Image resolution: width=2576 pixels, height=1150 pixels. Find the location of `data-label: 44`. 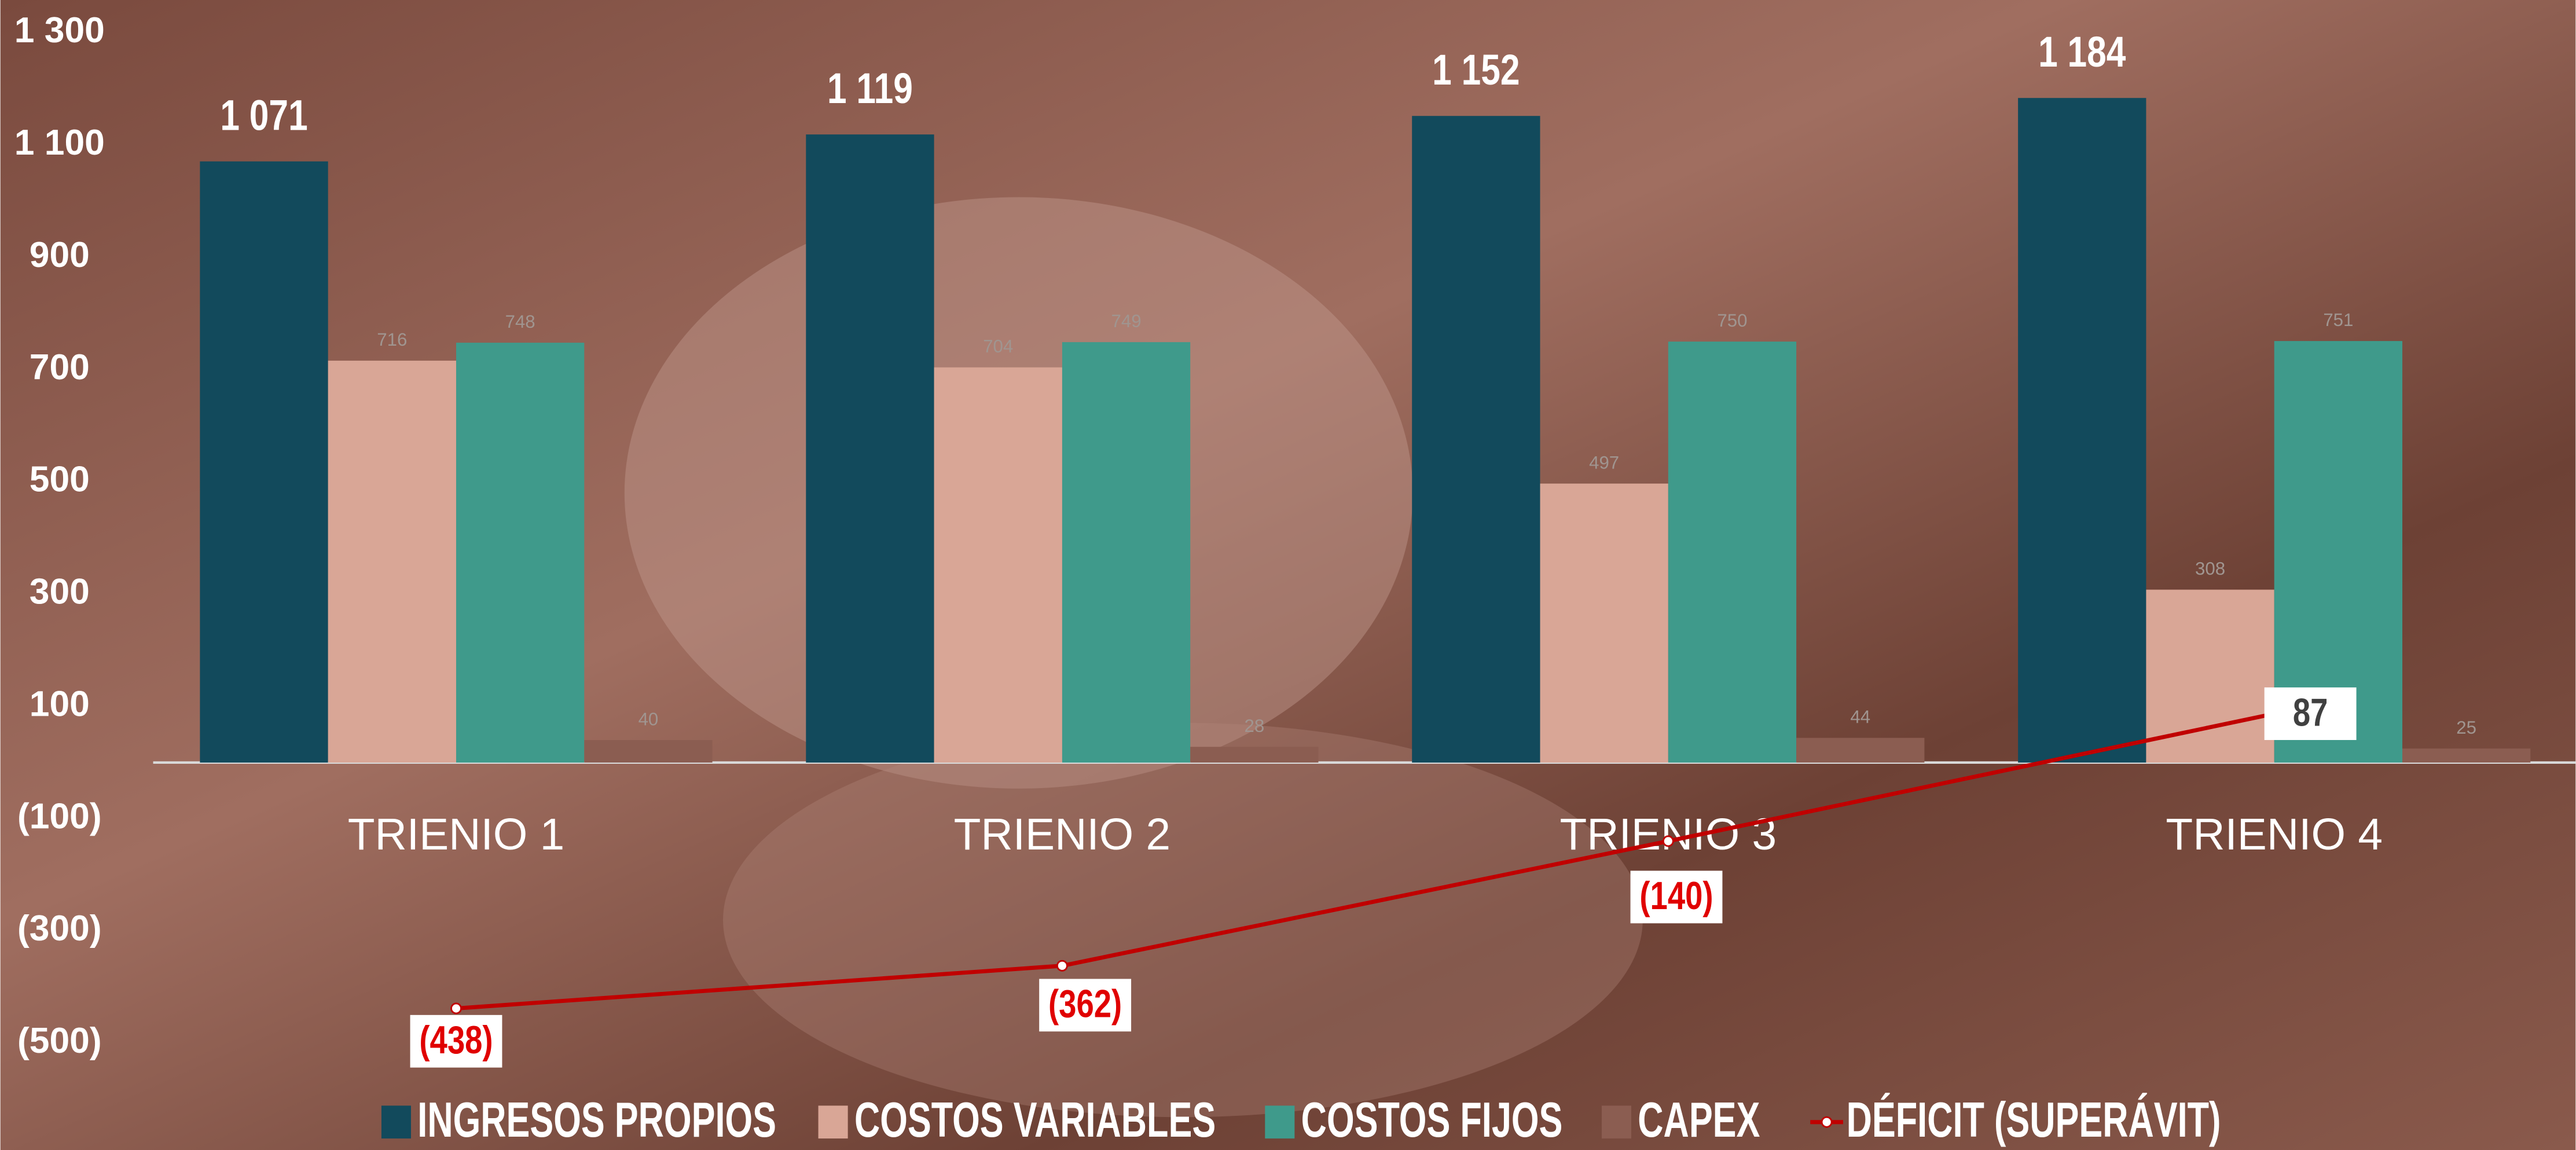

data-label: 44 is located at coordinates (1860, 716).